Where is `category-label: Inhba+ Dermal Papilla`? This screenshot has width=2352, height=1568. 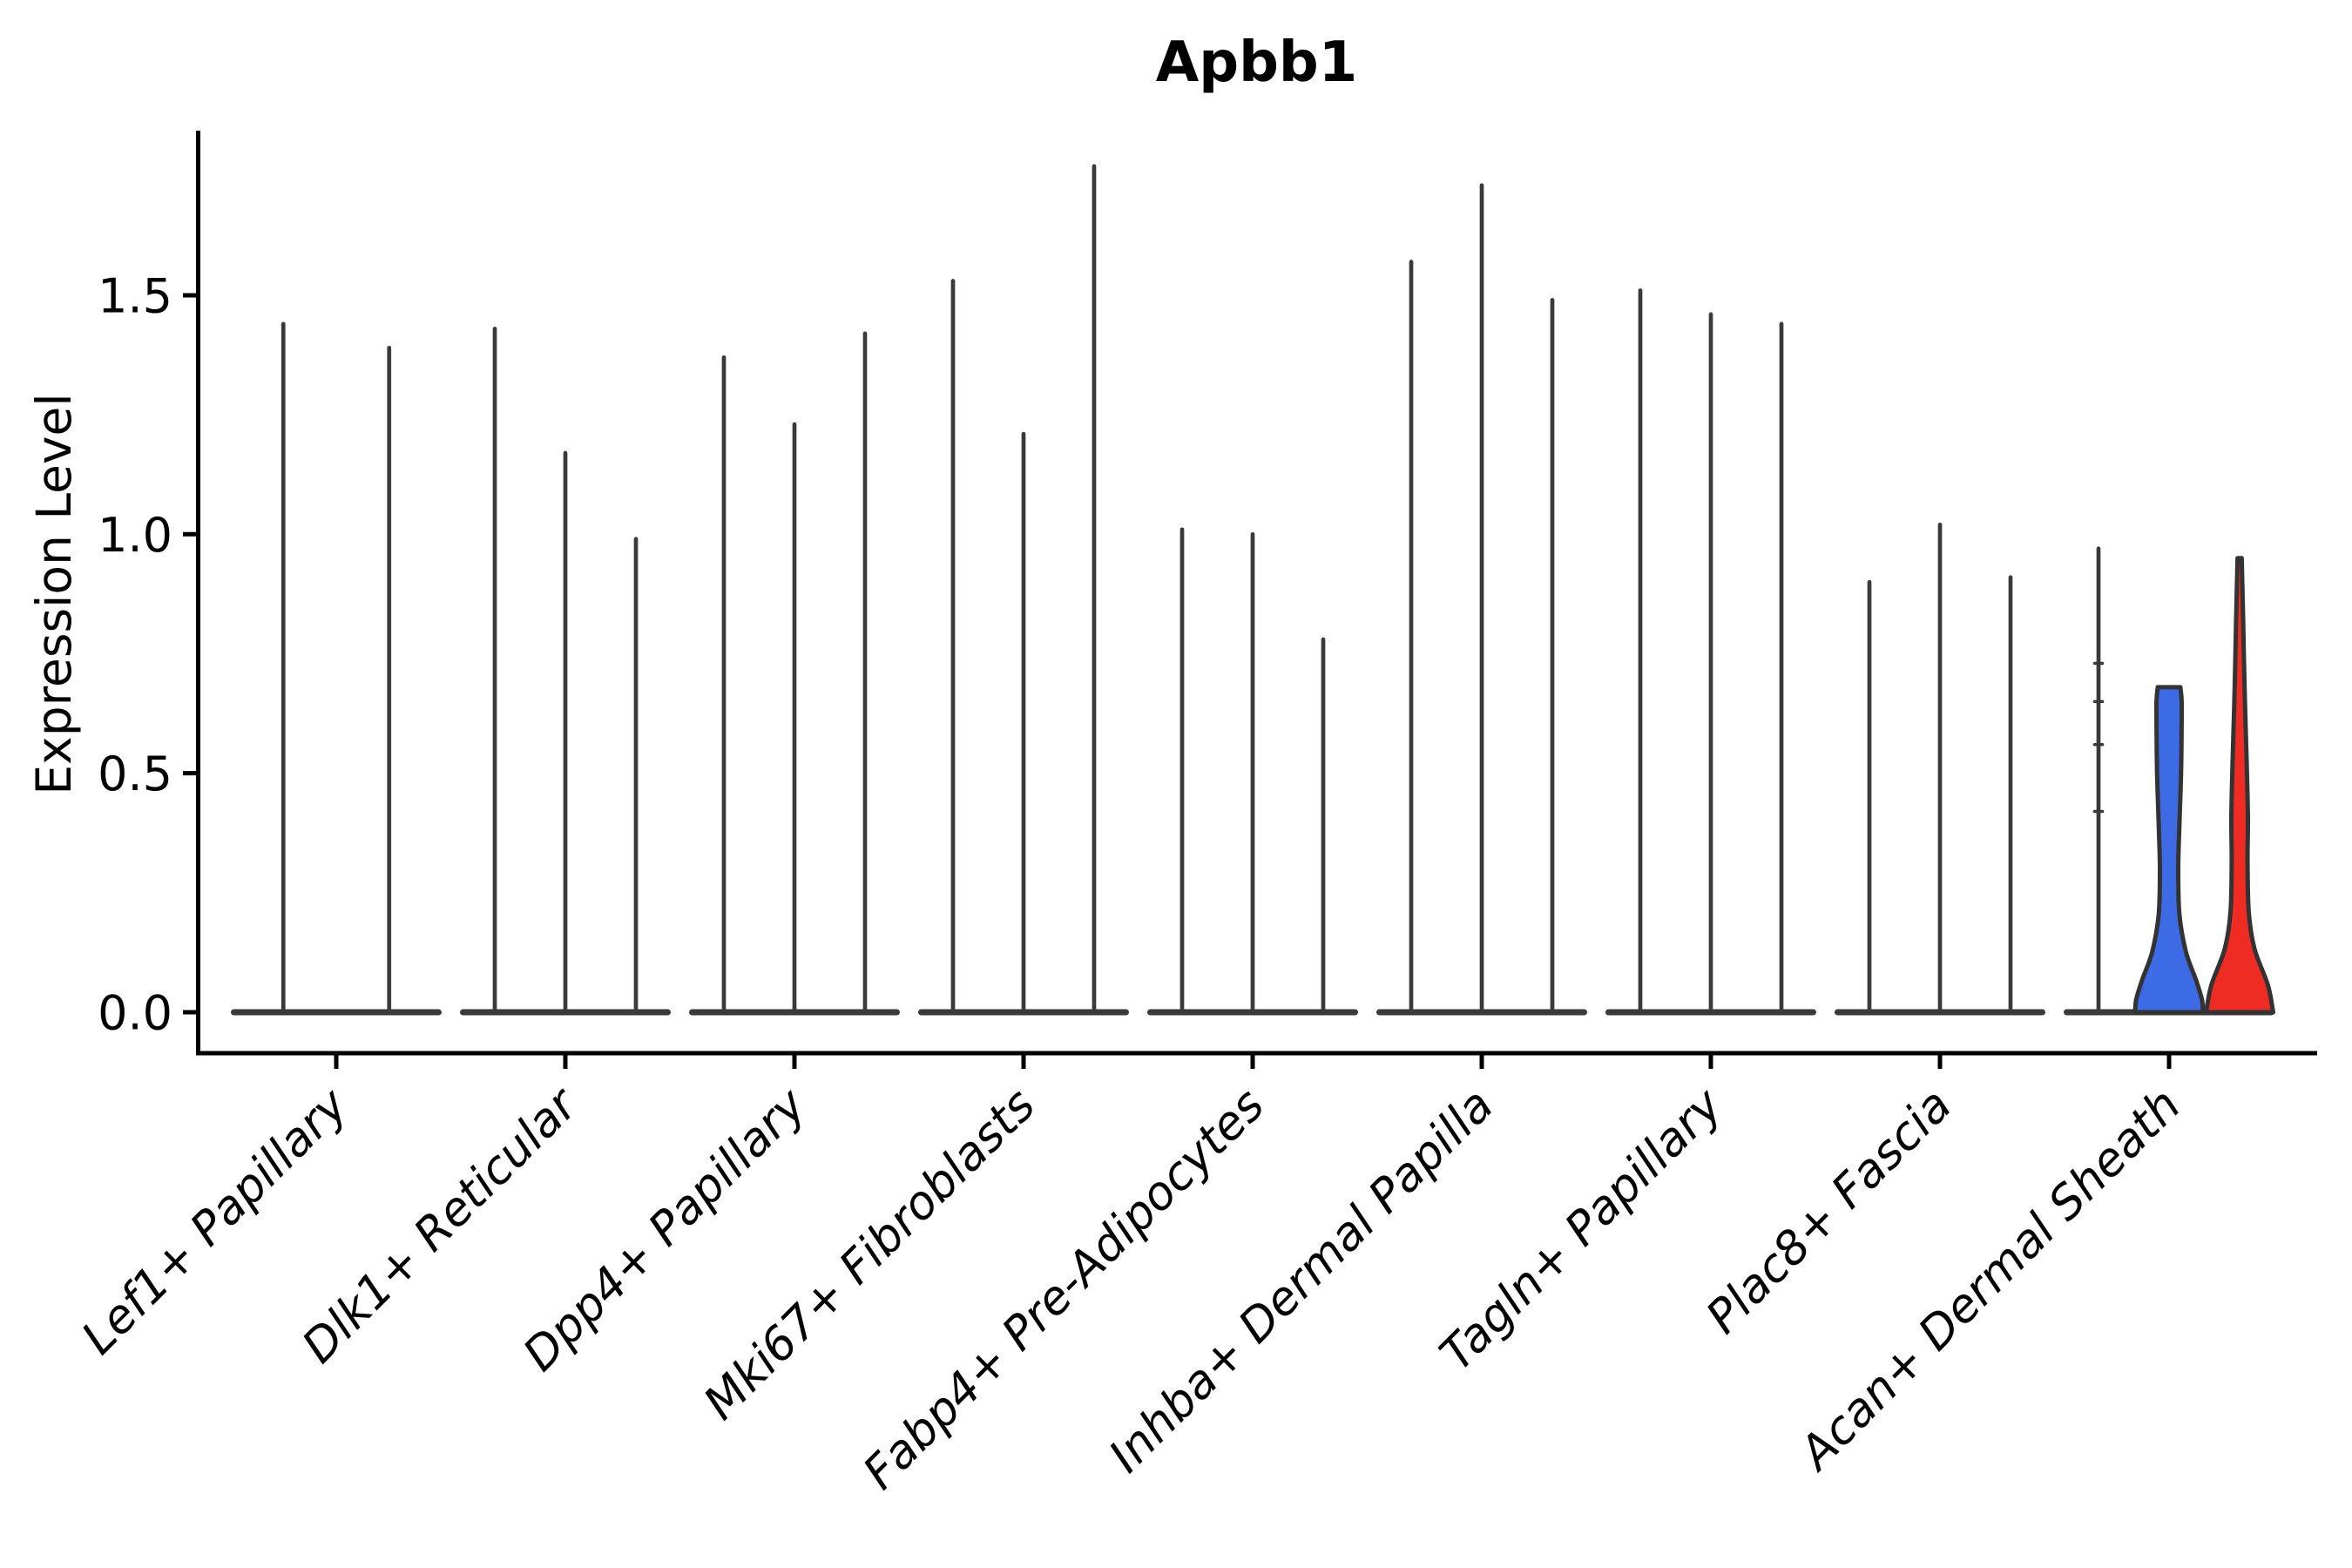
category-label: Inhba+ Dermal Papilla is located at coordinates (1301, 1280).